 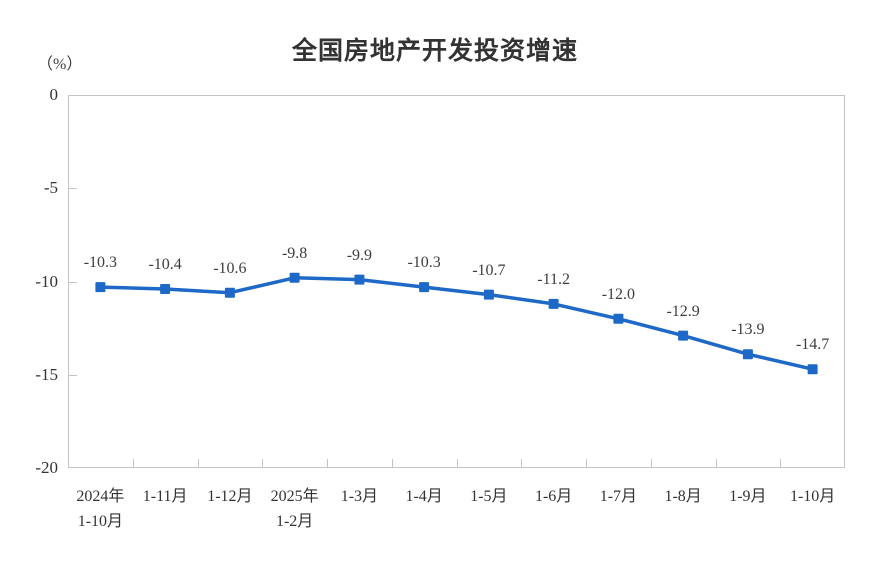 What do you see at coordinates (748, 496) in the screenshot?
I see `x-category-label: 1-9月` at bounding box center [748, 496].